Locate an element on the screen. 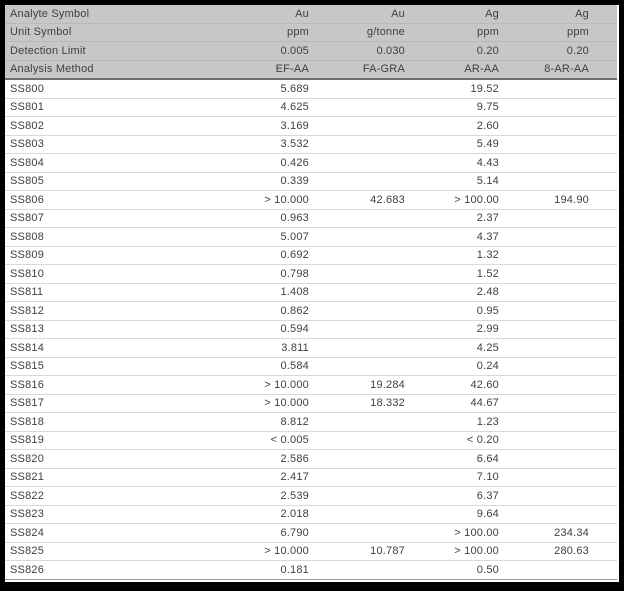 This screenshot has width=624, height=591. sample-id: SS815 is located at coordinates (111, 366).